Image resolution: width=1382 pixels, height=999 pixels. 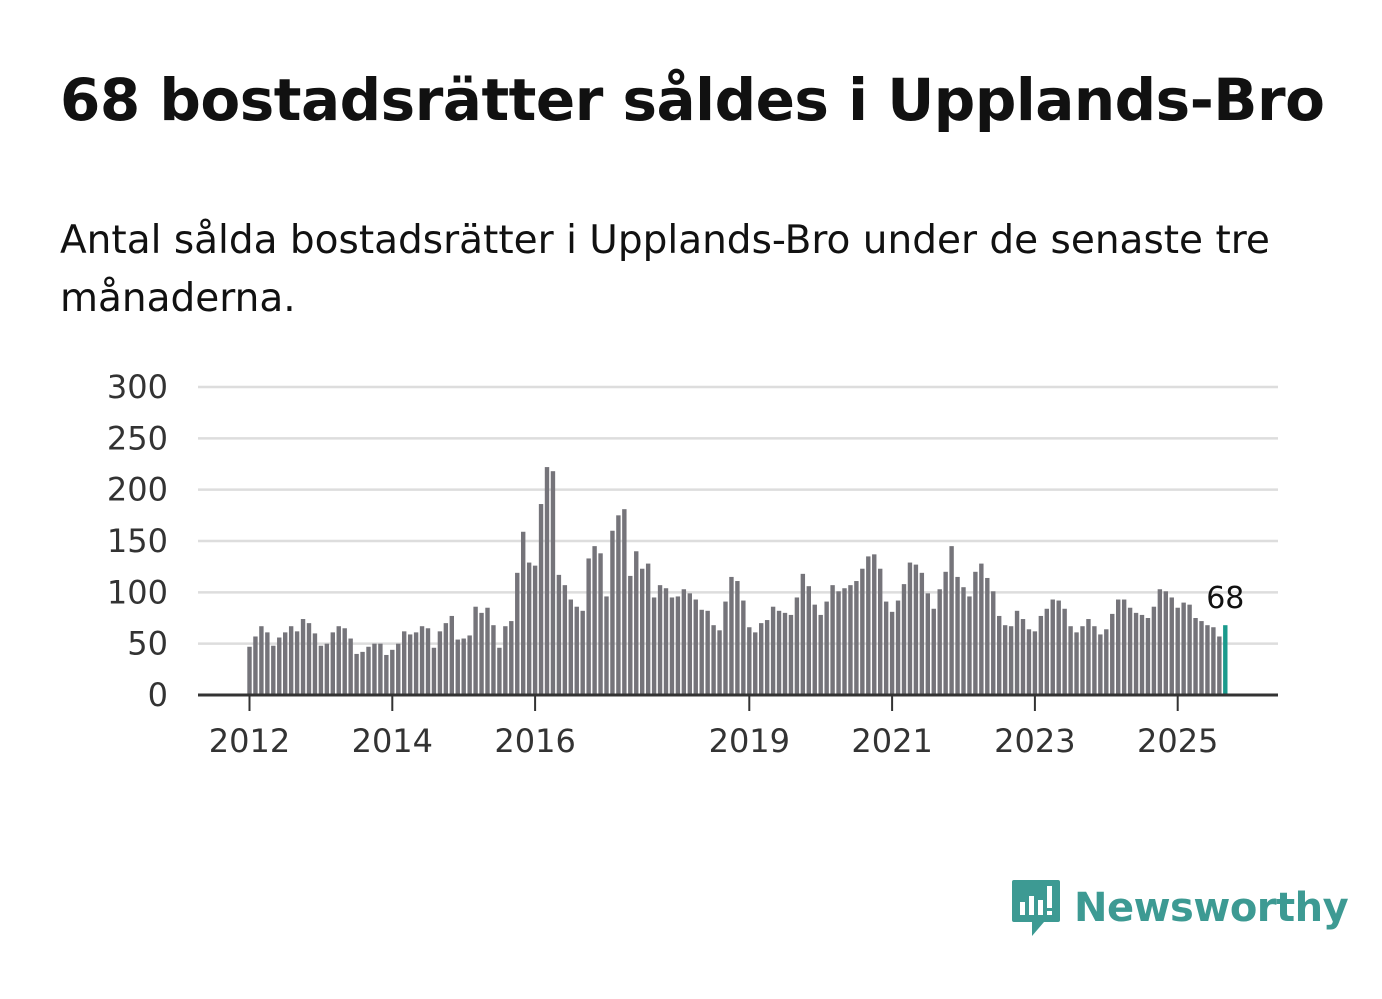 What do you see at coordinates (158, 695) in the screenshot?
I see `y-tick-label: 0` at bounding box center [158, 695].